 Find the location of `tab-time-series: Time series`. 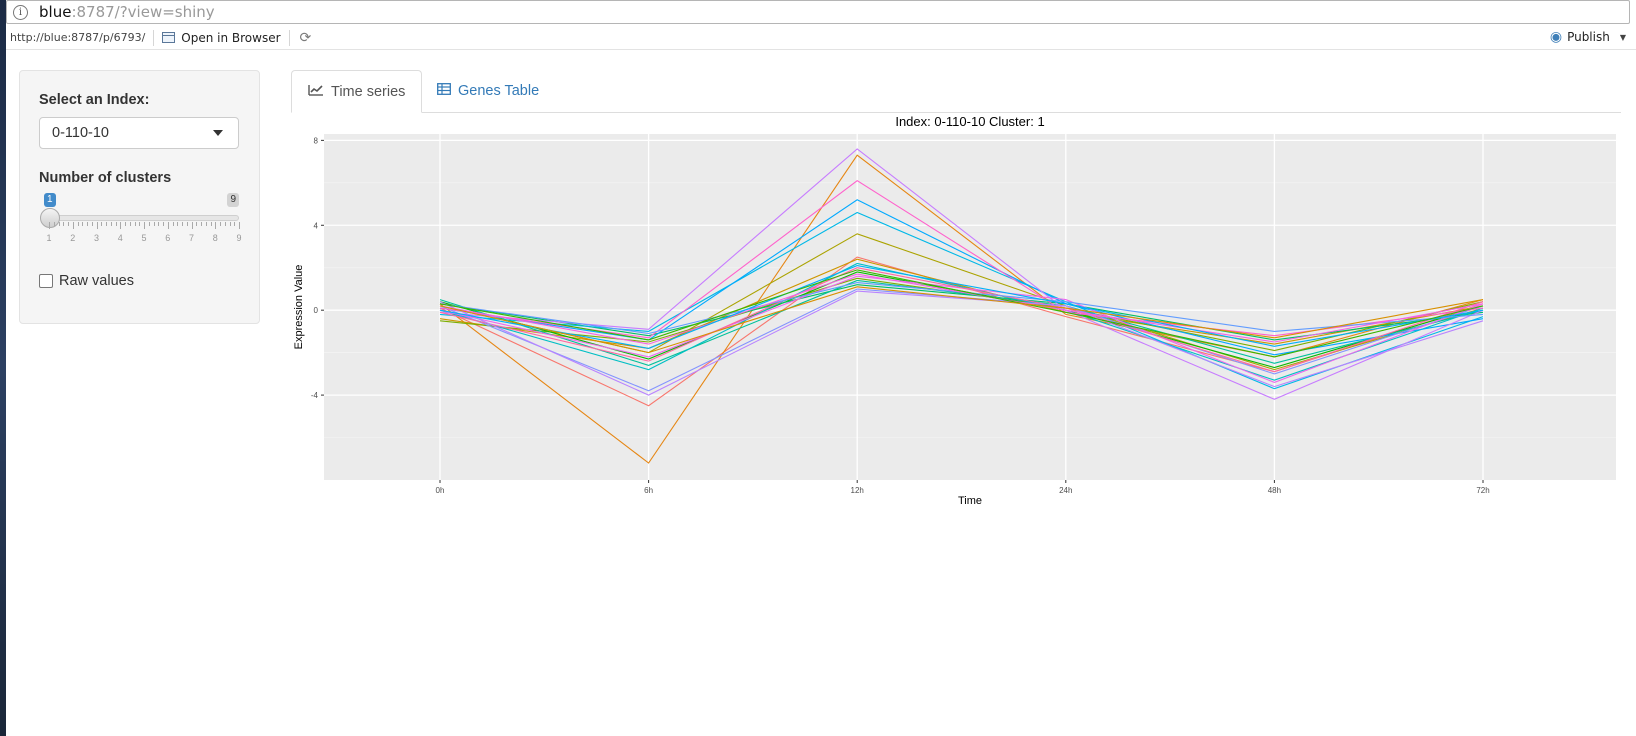

tab-time-series: Time series is located at coordinates (357, 91).